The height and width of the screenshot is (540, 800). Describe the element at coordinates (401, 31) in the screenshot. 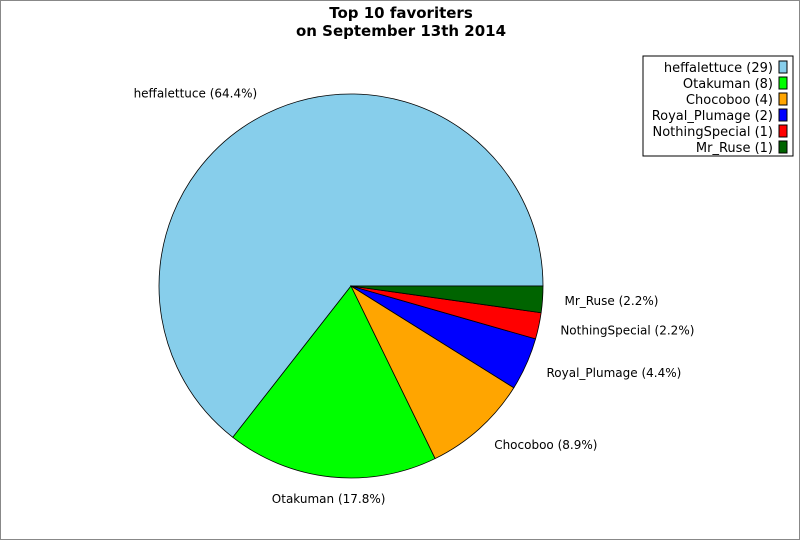

I see `chart-title-line-2: on September 13th 2014` at that location.